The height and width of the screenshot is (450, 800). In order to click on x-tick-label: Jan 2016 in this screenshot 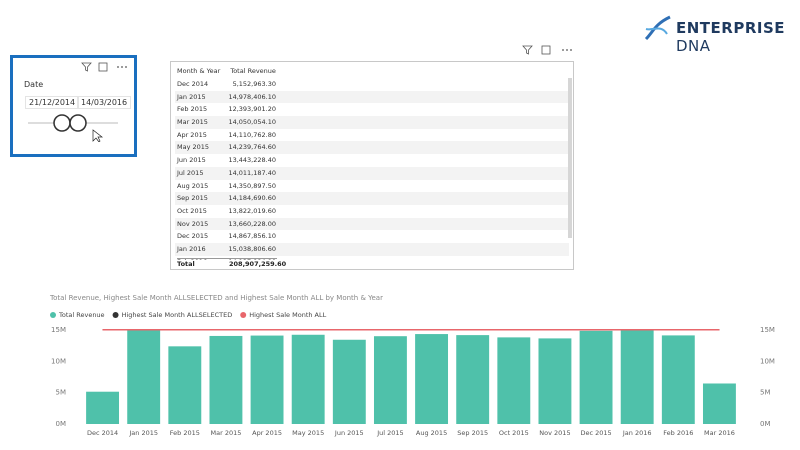, I will do `click(637, 433)`.